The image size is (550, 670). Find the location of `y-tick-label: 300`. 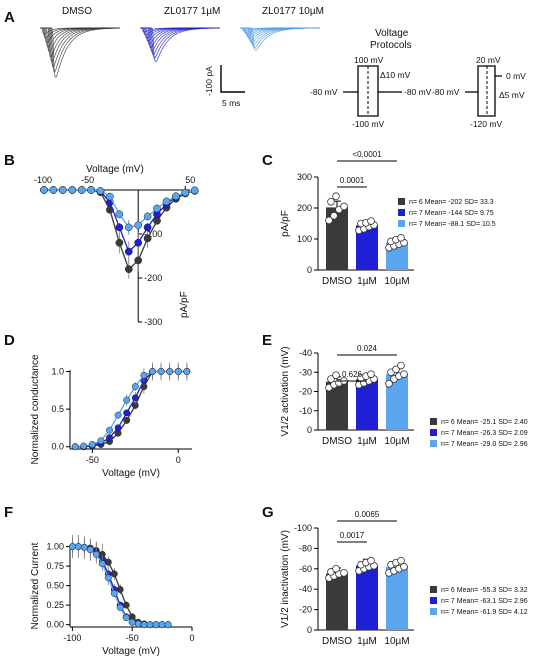

y-tick-label: 300 is located at coordinates (304, 177).